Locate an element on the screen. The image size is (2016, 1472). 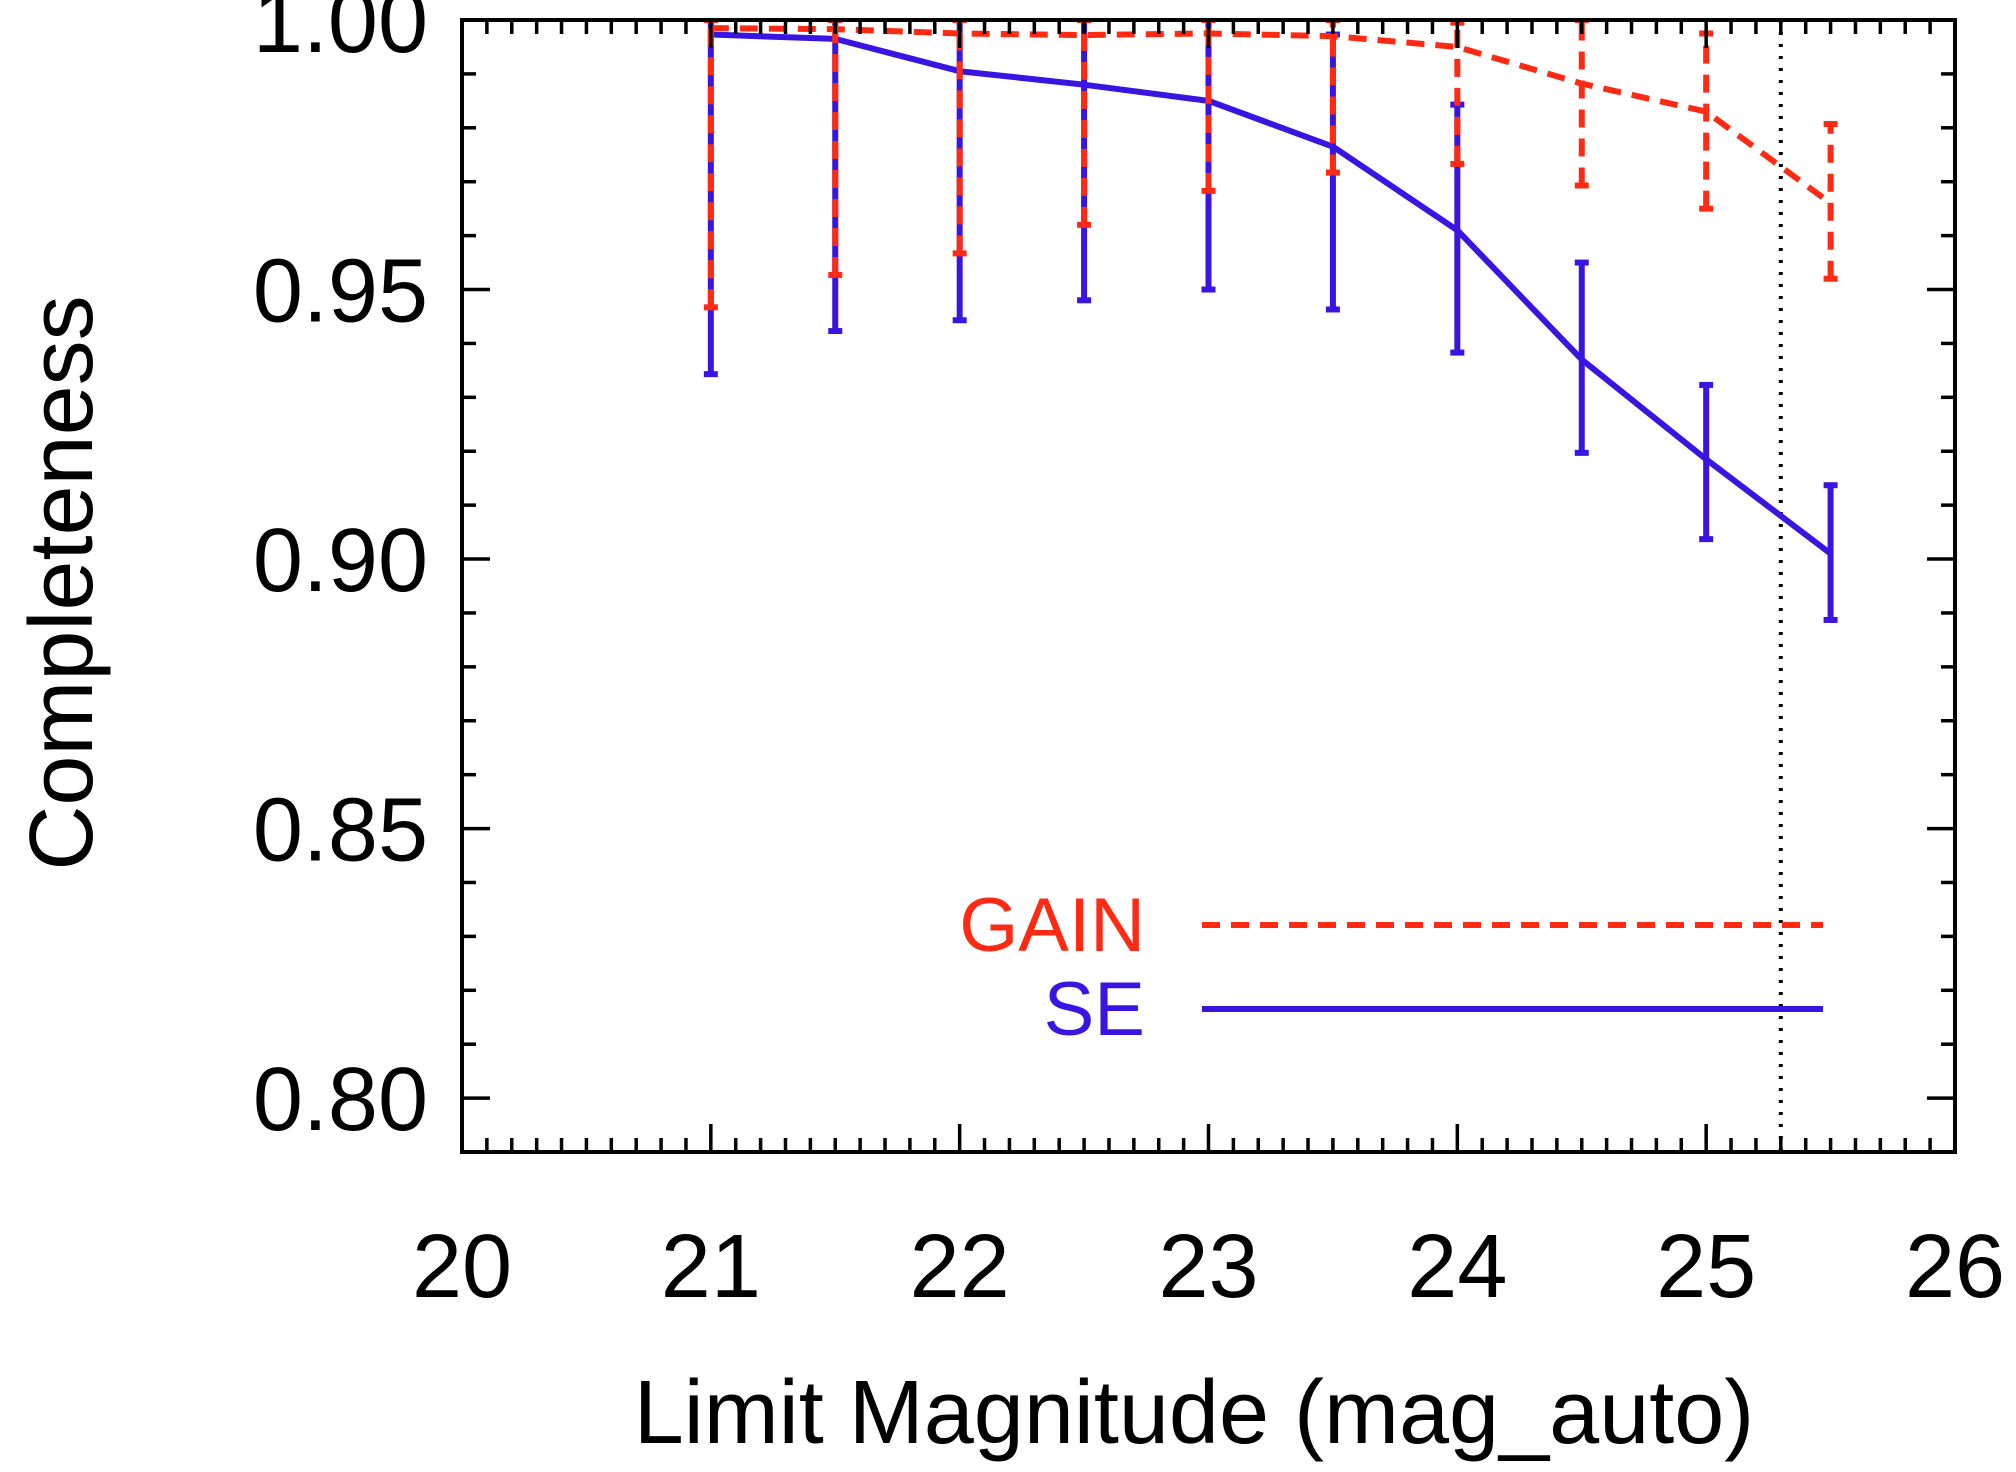
y-tick-label: 0.95 is located at coordinates (340, 292).